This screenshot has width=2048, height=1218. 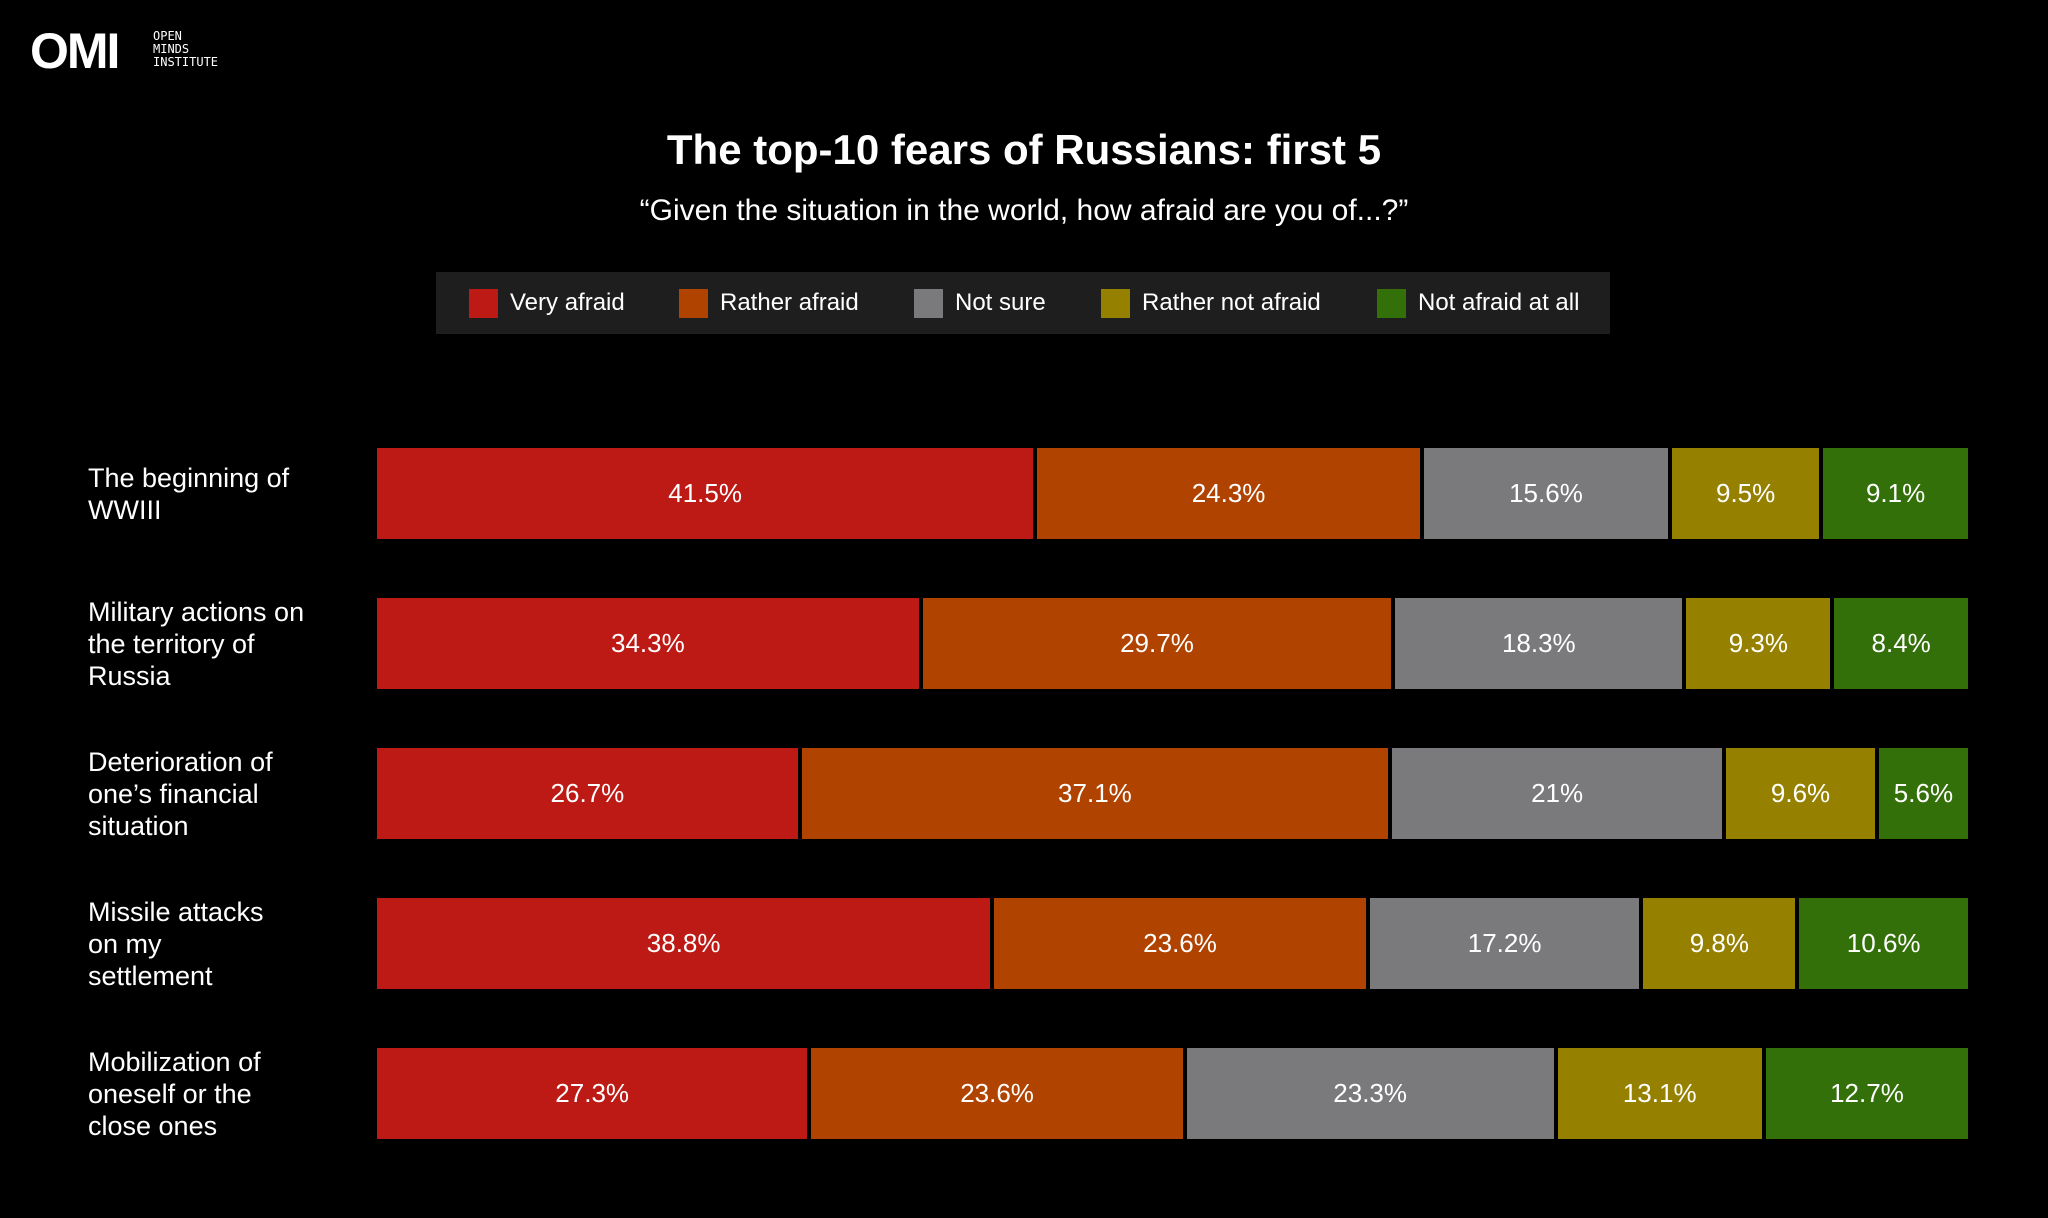 I want to click on data-label: 29.7%, so click(x=1157, y=643).